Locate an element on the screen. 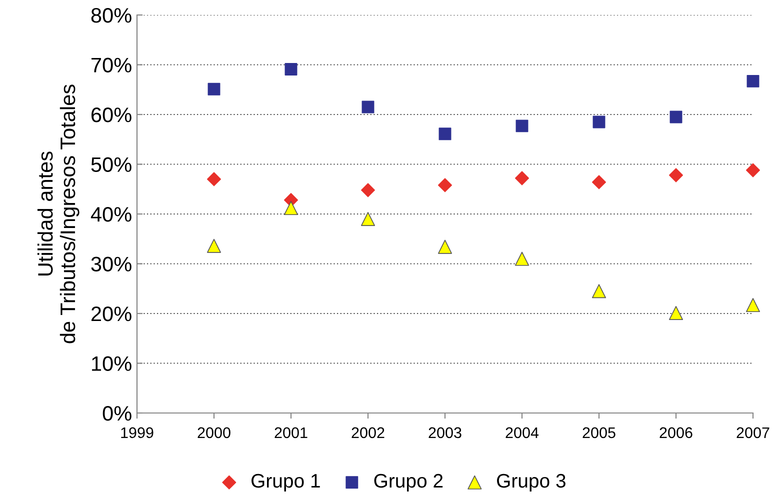  x-tick-label: 2005 is located at coordinates (599, 432).